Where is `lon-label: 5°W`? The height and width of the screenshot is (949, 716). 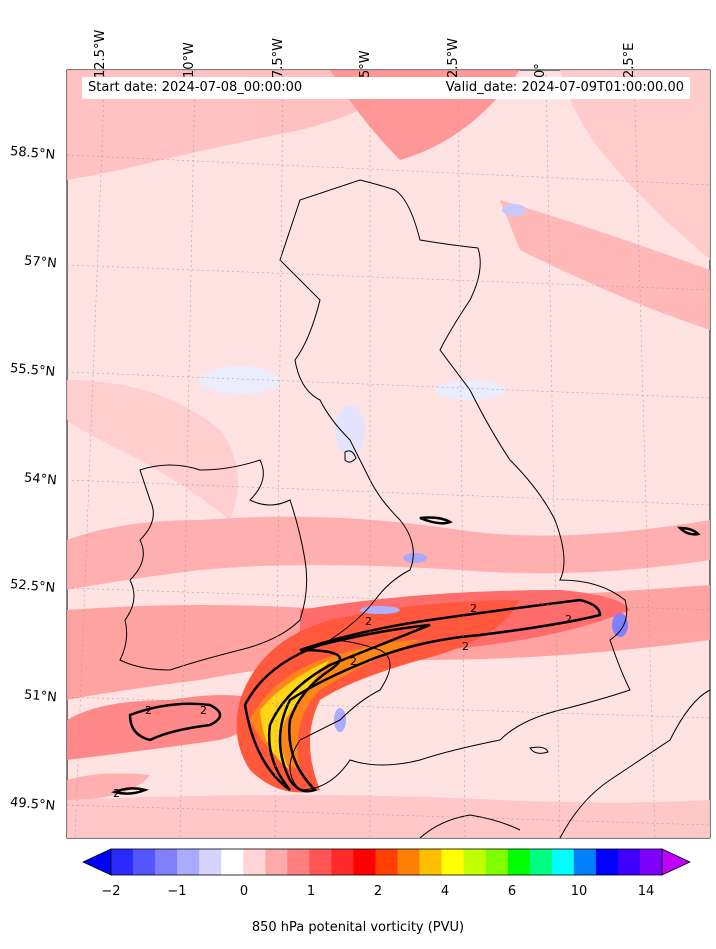 lon-label: 5°W is located at coordinates (365, 64).